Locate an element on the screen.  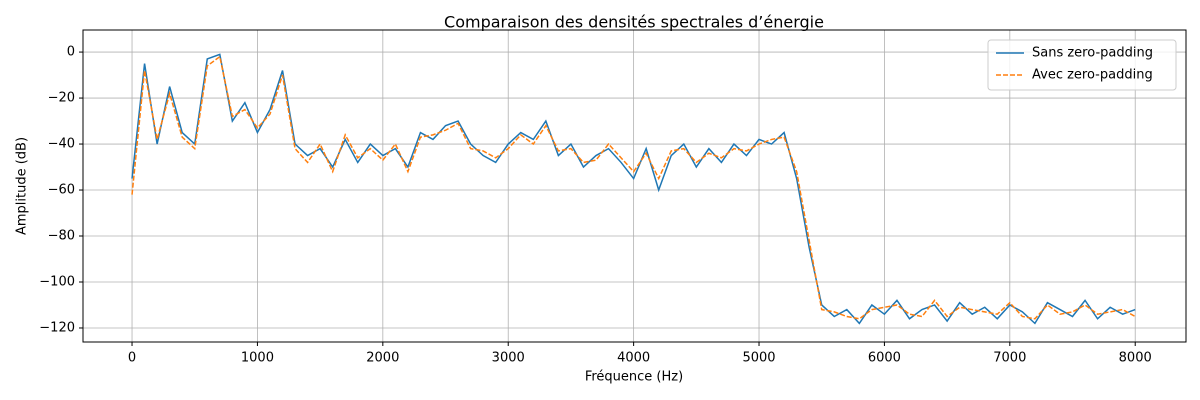
y-tick-label: −40 is located at coordinates (61, 144).